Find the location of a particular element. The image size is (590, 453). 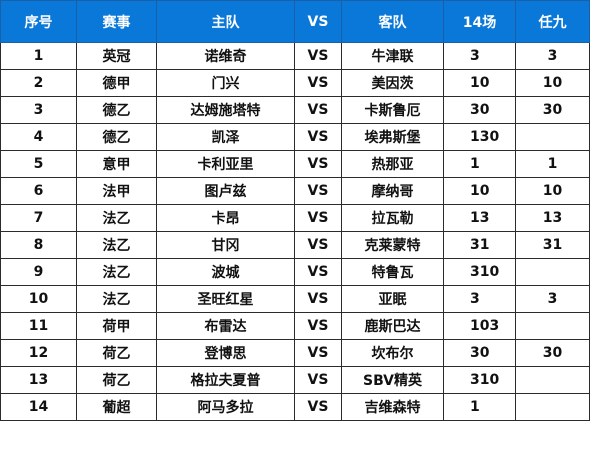

cell-no: 12 is located at coordinates (38, 353).